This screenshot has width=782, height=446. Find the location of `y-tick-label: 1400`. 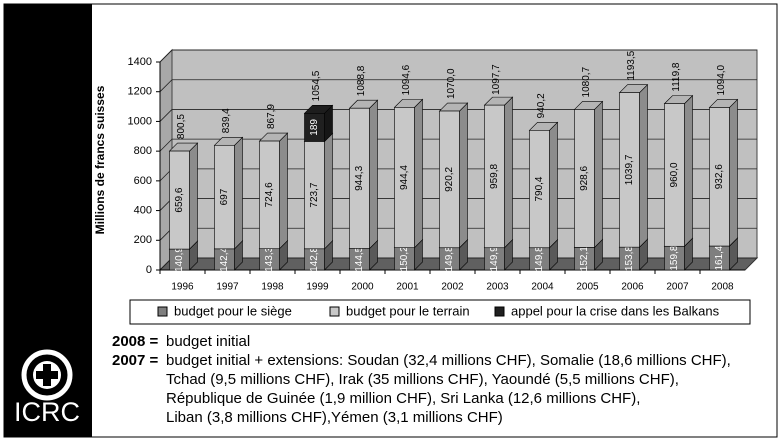

y-tick-label: 1400 is located at coordinates (140, 62).